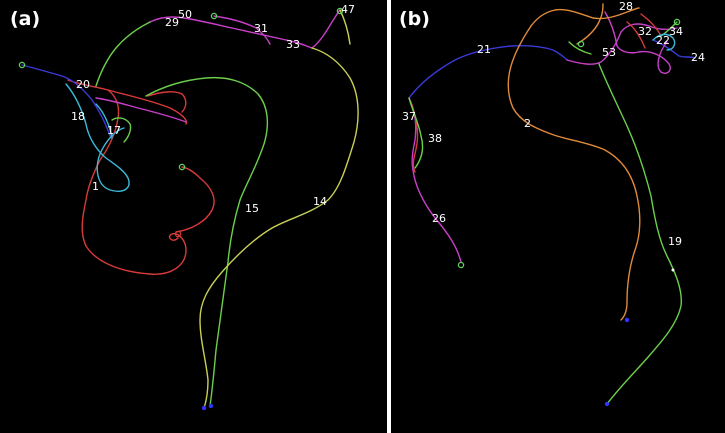 This screenshot has height=433, width=725. What do you see at coordinates (320, 201) in the screenshot?
I see `segment-label: 14` at bounding box center [320, 201].